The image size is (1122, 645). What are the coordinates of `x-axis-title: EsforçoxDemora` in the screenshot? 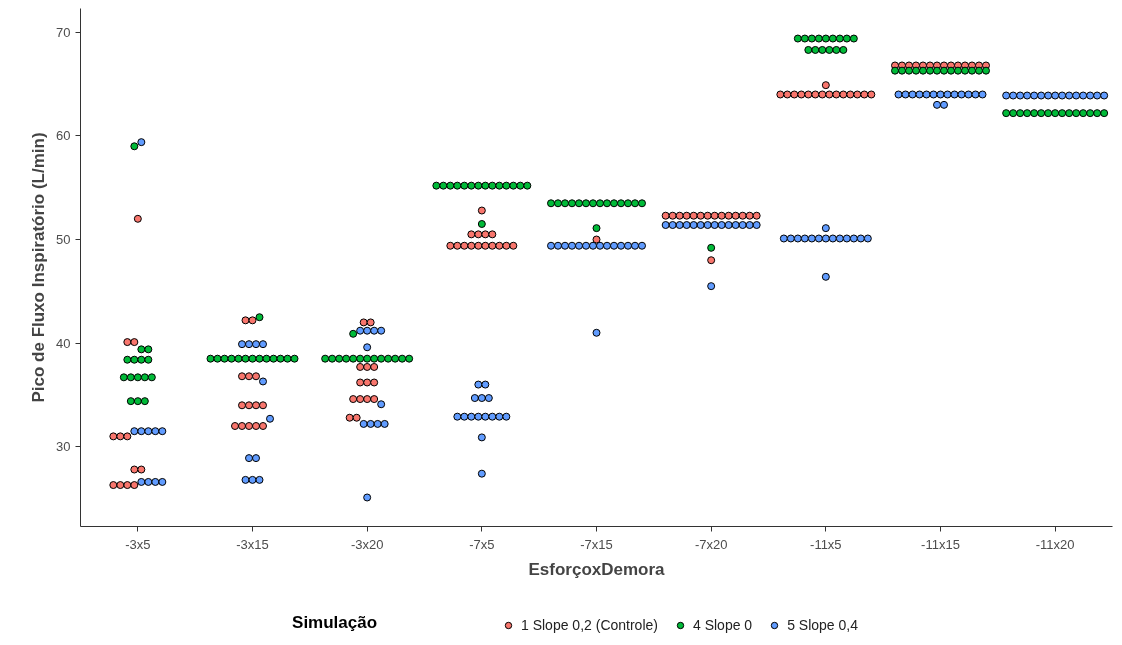 It's located at (597, 569).